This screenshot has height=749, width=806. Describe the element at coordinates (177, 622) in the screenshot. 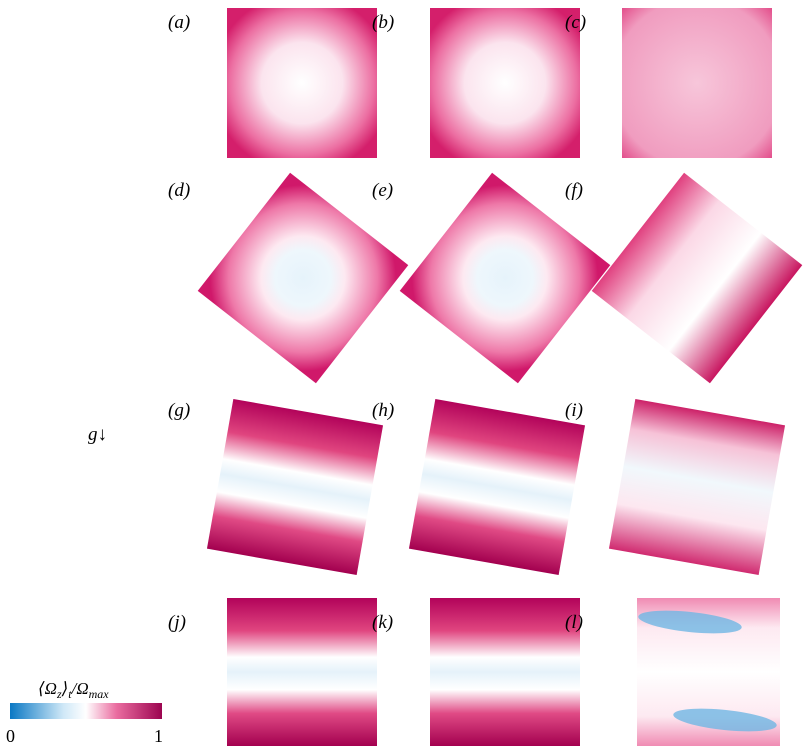

I see `panel-label: (j)` at that location.